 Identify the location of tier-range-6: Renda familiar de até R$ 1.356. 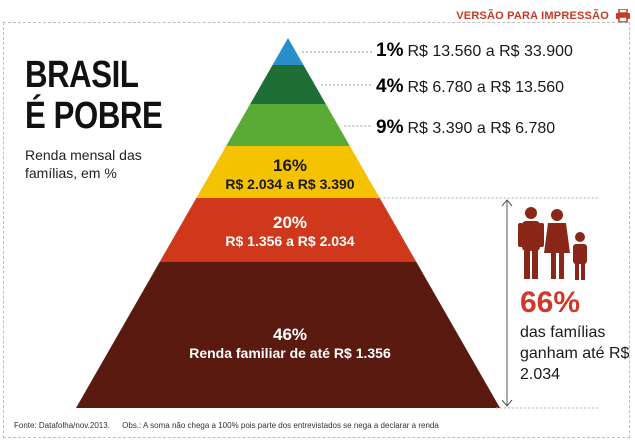
(290, 353).